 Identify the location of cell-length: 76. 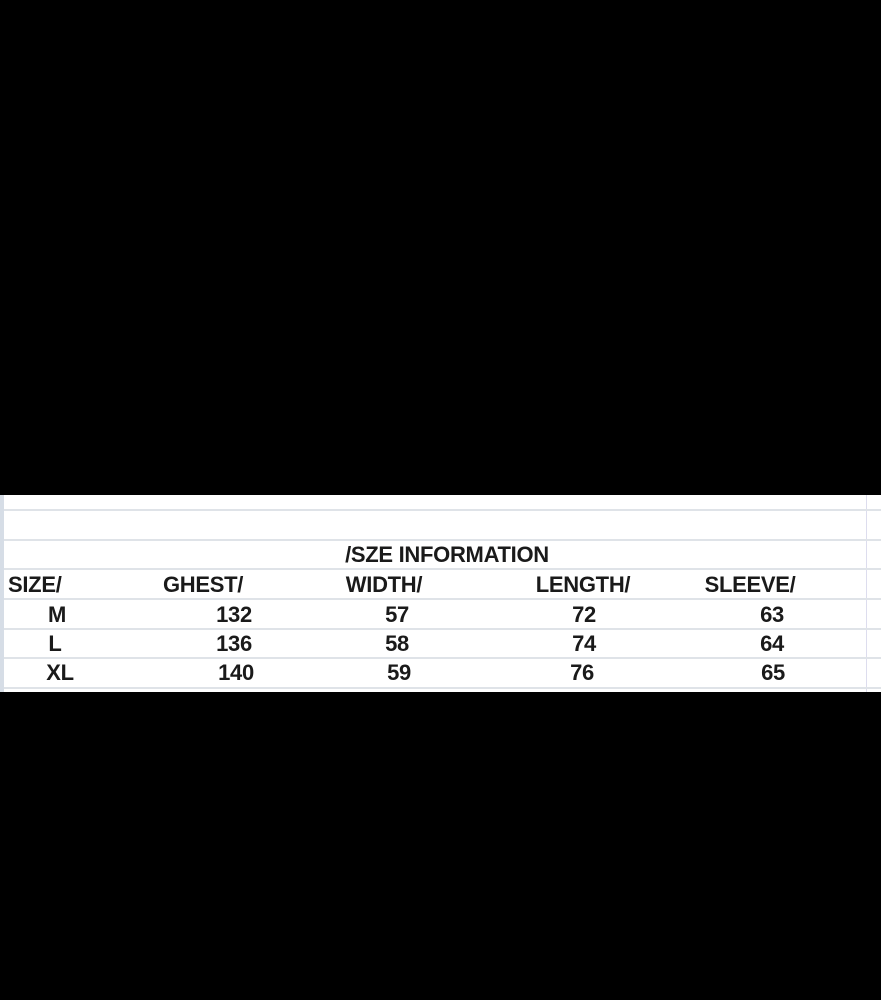
(582, 672).